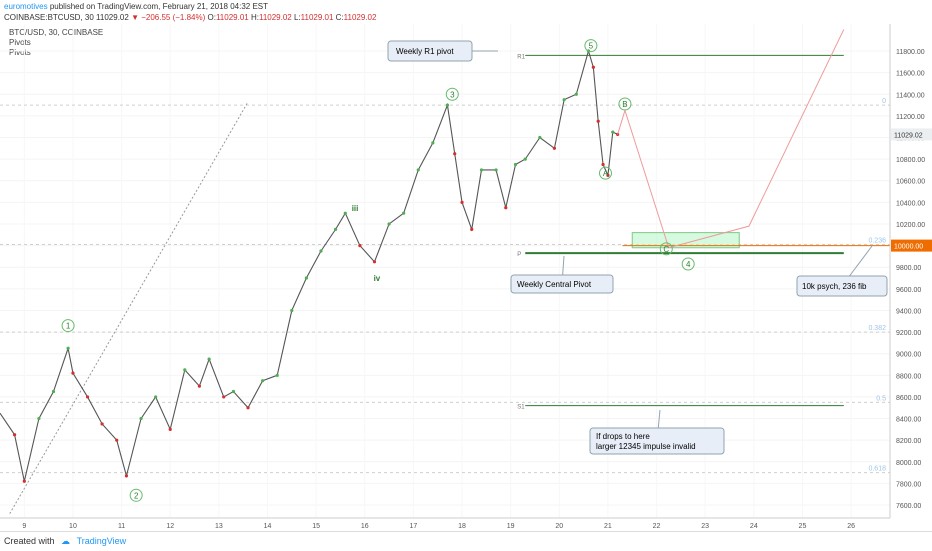 This screenshot has width=932, height=551. What do you see at coordinates (623, 436) in the screenshot?
I see `invalid-callout-text-1: If drops to here` at bounding box center [623, 436].